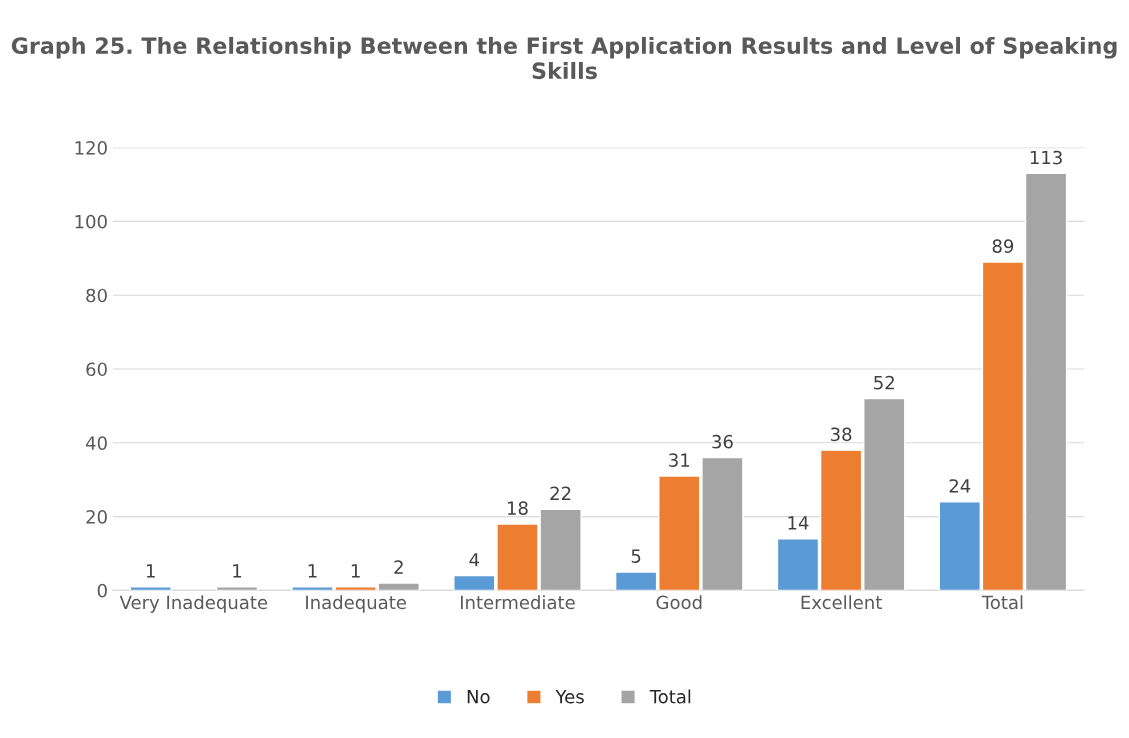 Image resolution: width=1129 pixels, height=738 pixels. I want to click on data-label: 22, so click(560, 493).